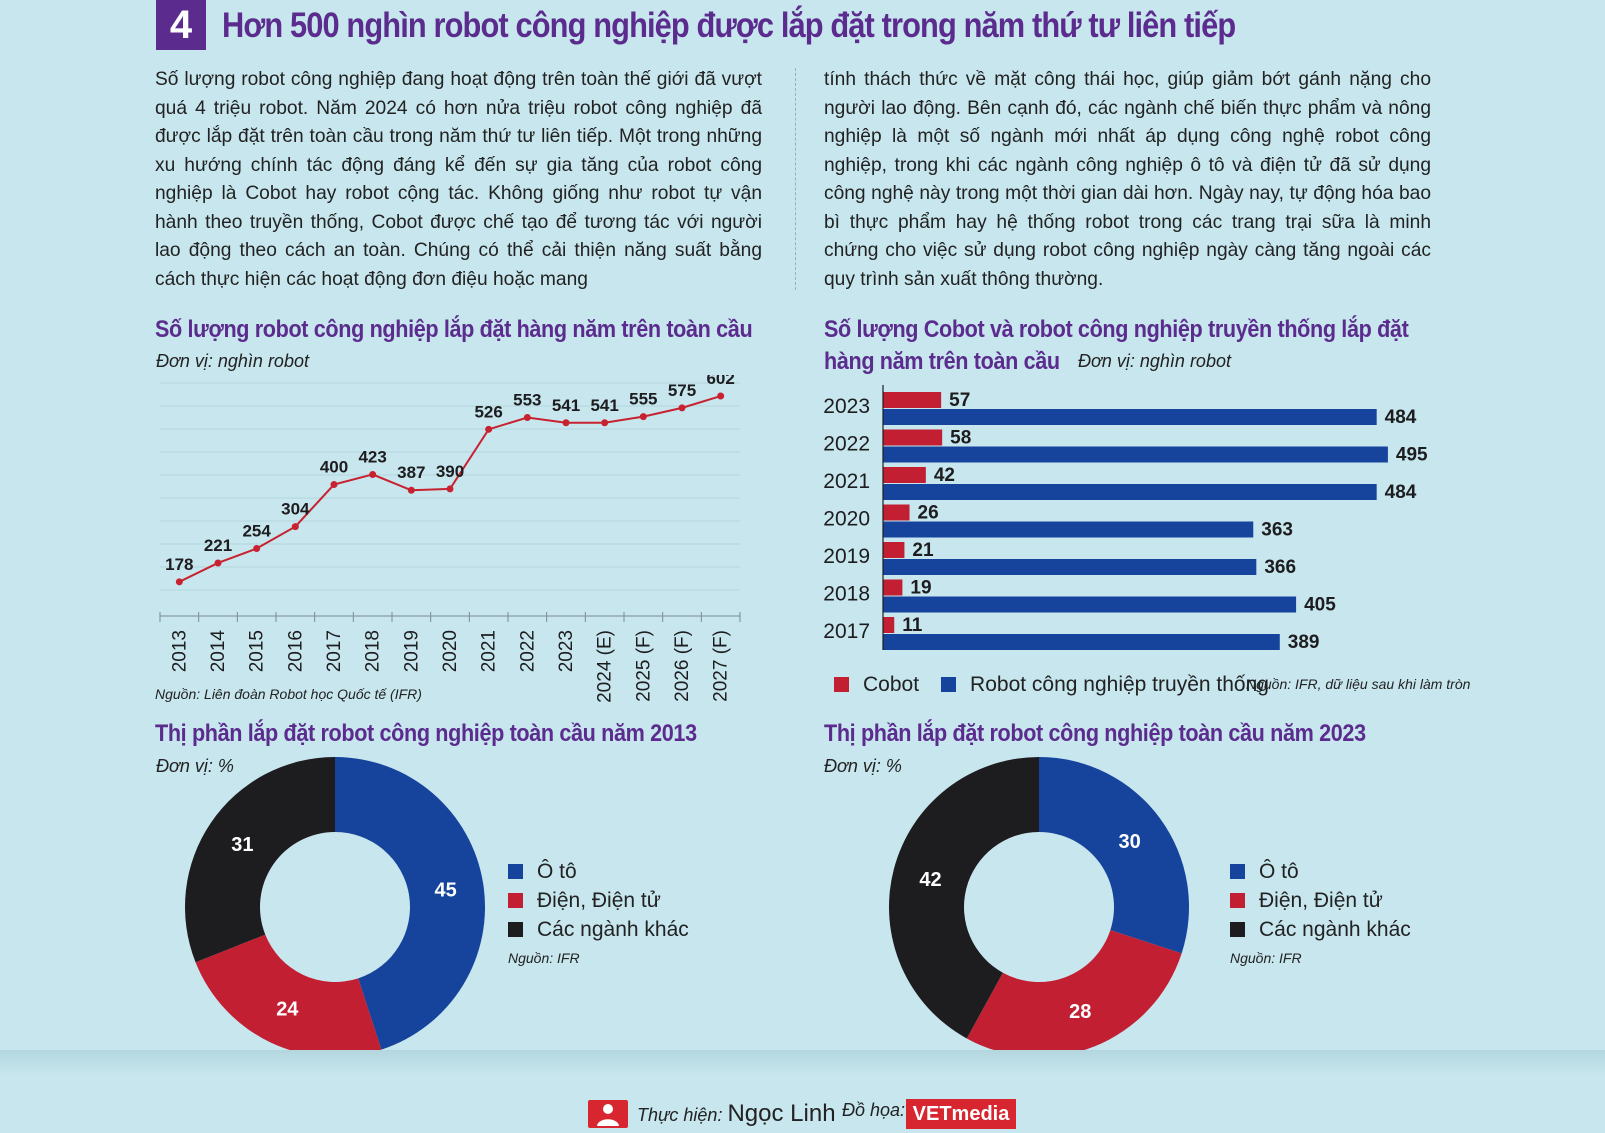  What do you see at coordinates (781, 1113) in the screenshot?
I see `made-by-name: Ngọc Linh` at bounding box center [781, 1113].